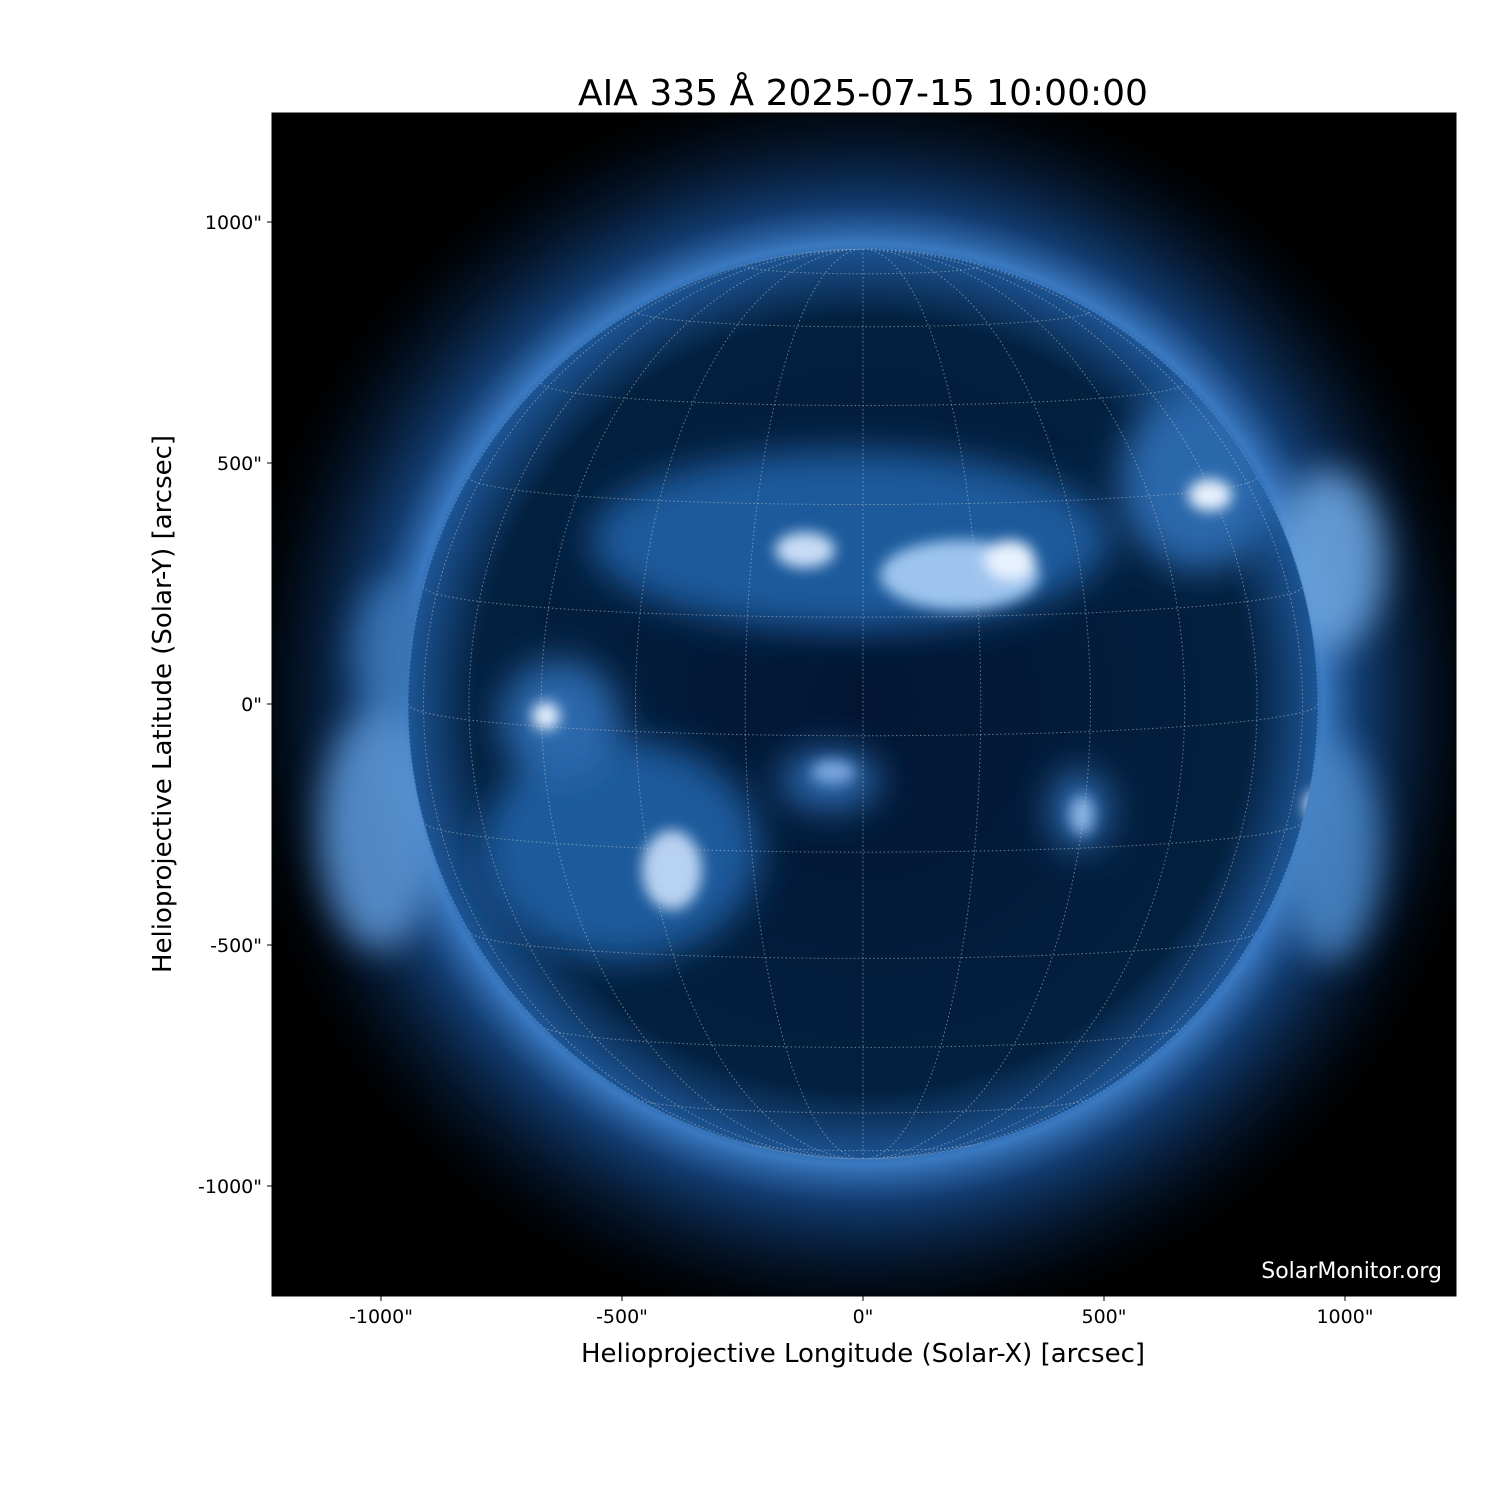  I want to click on y-tick-label: 500", so click(239, 464).